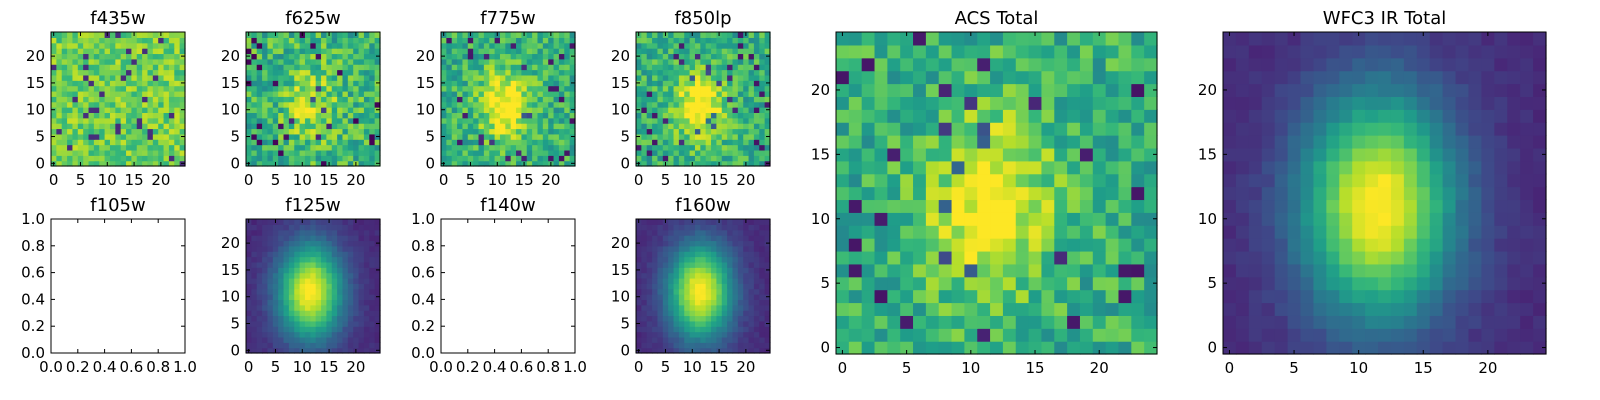 This screenshot has height=400, width=1600. I want to click on x-tick-label: 10, so click(107, 180).